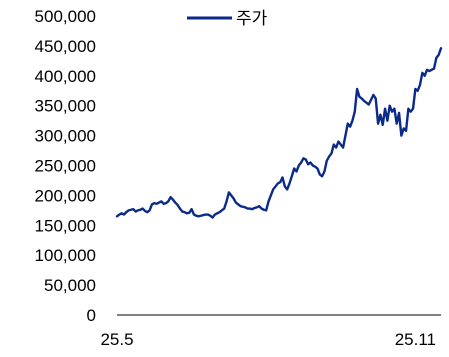 The height and width of the screenshot is (357, 449). Describe the element at coordinates (65, 255) in the screenshot. I see `y-tick-label: 100,000` at that location.